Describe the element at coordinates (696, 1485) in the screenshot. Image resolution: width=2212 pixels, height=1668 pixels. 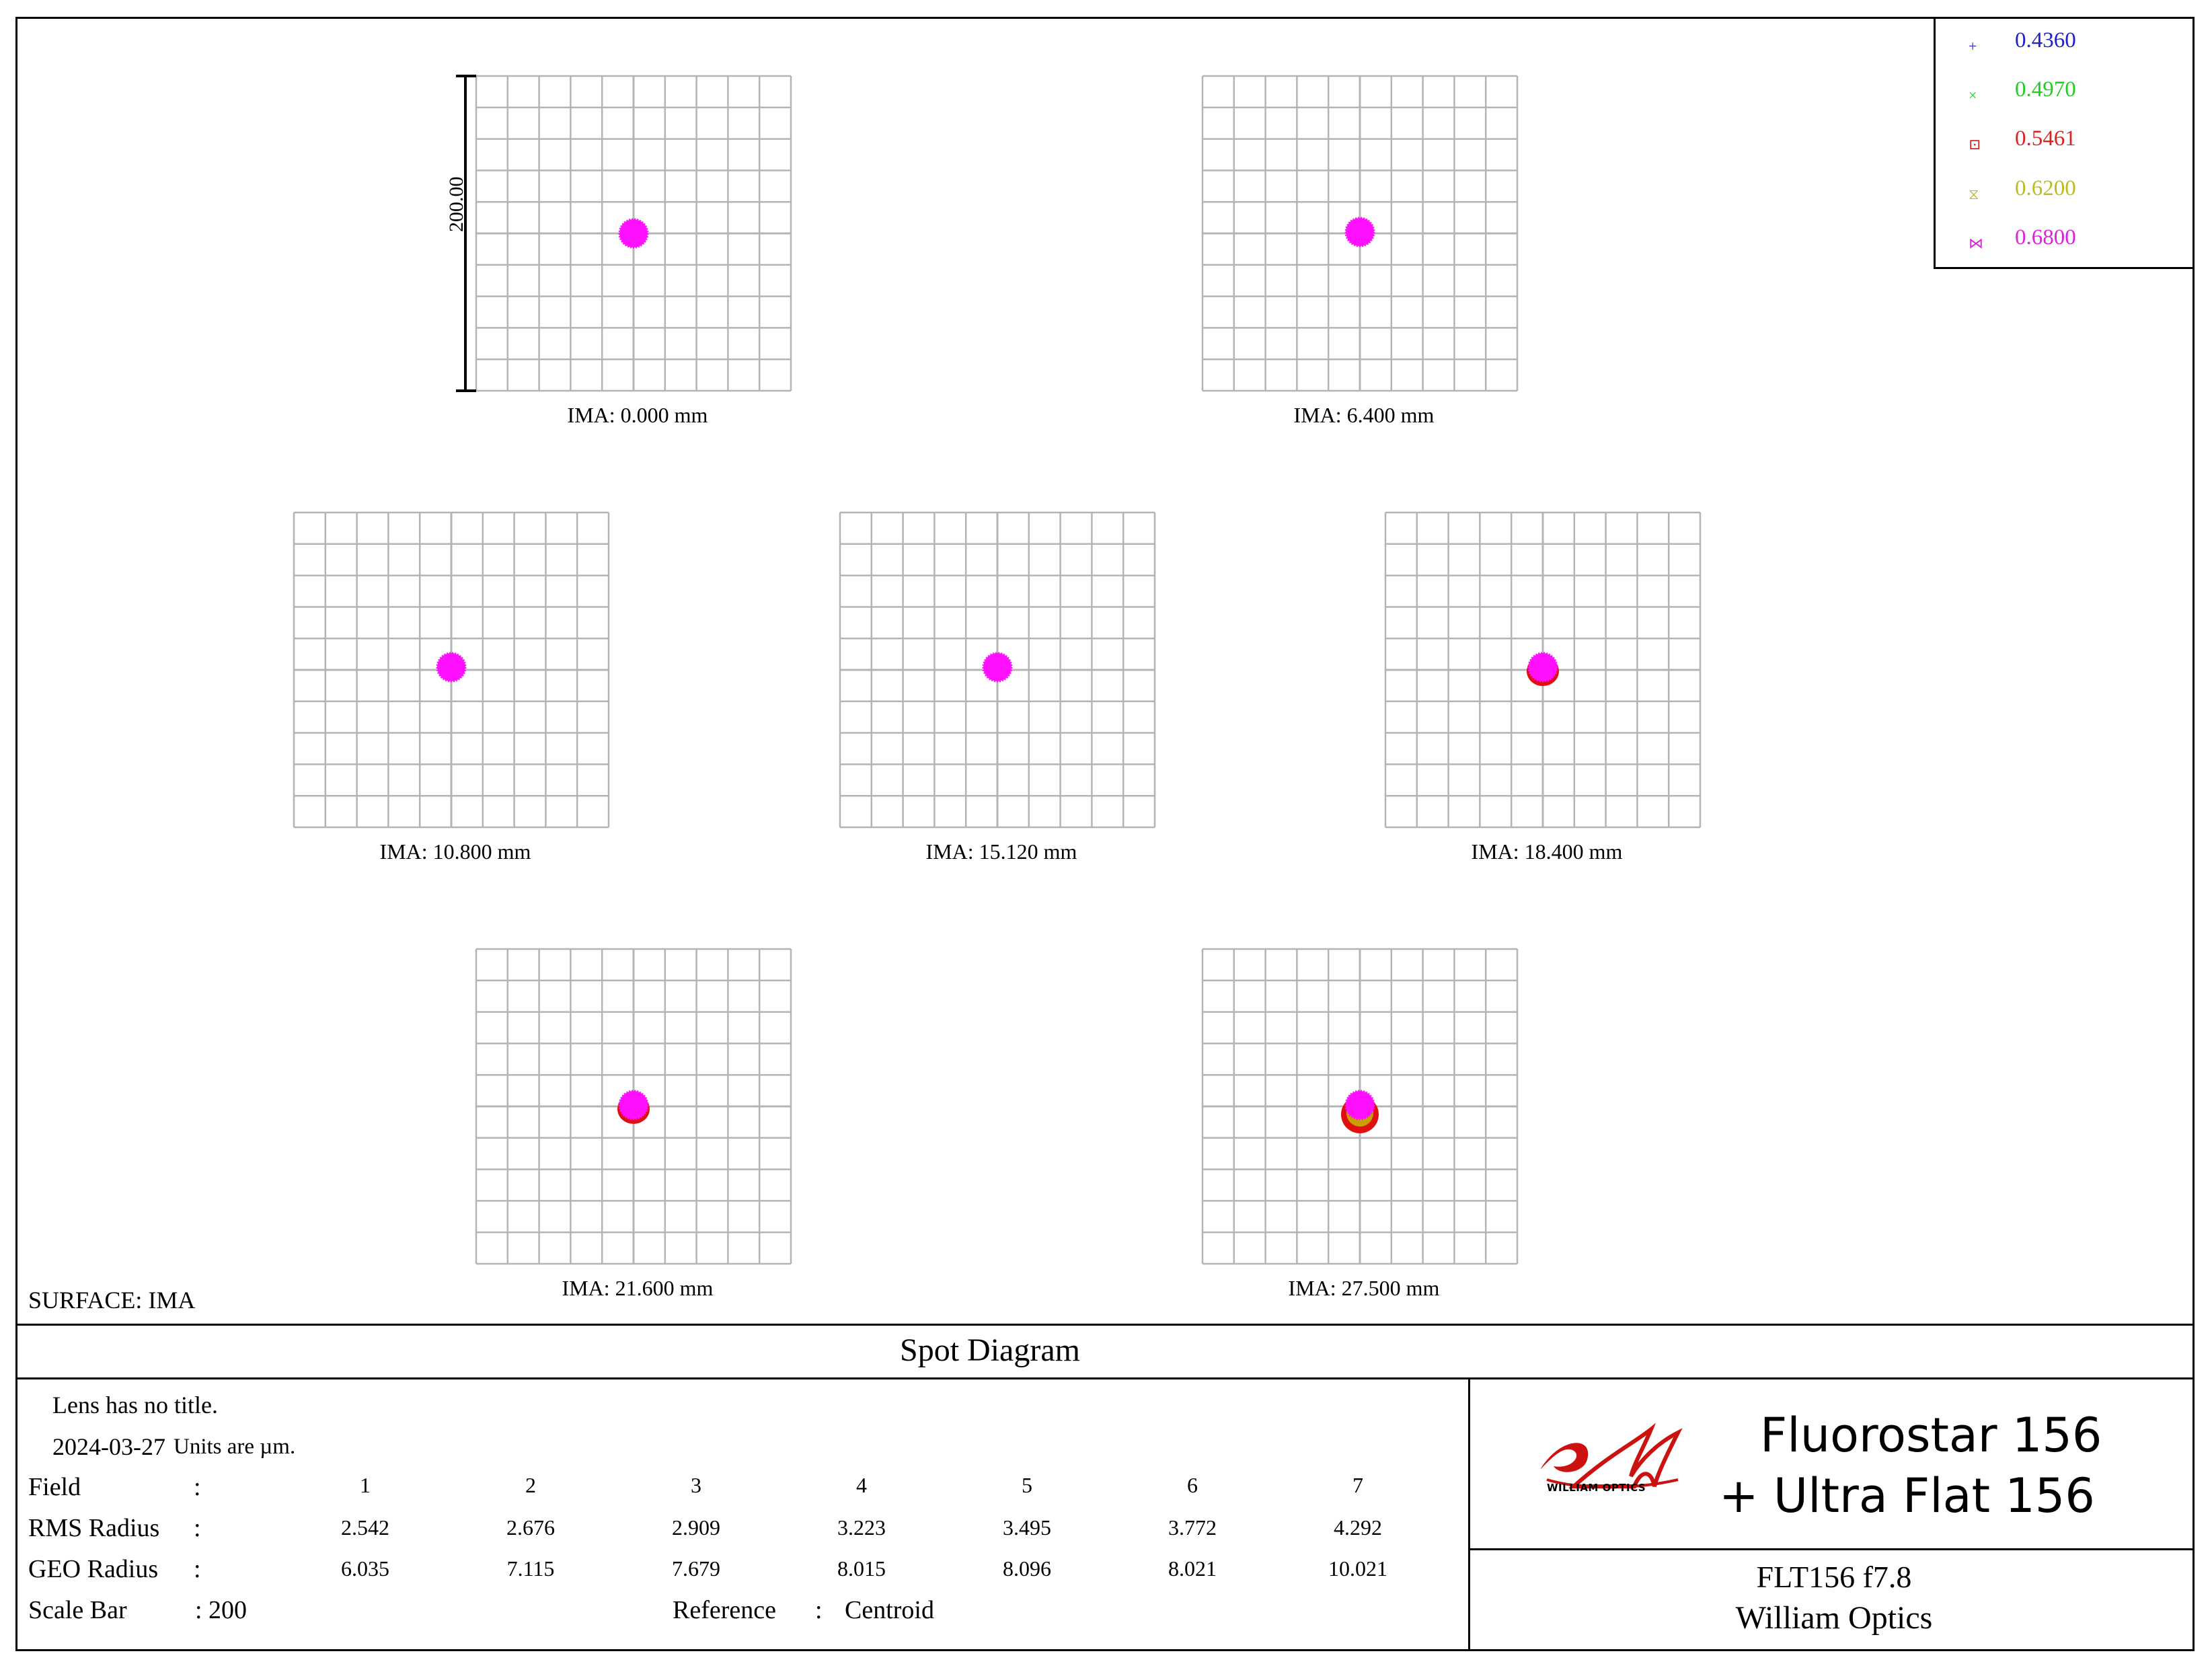
I see `field-number-3: 3` at that location.